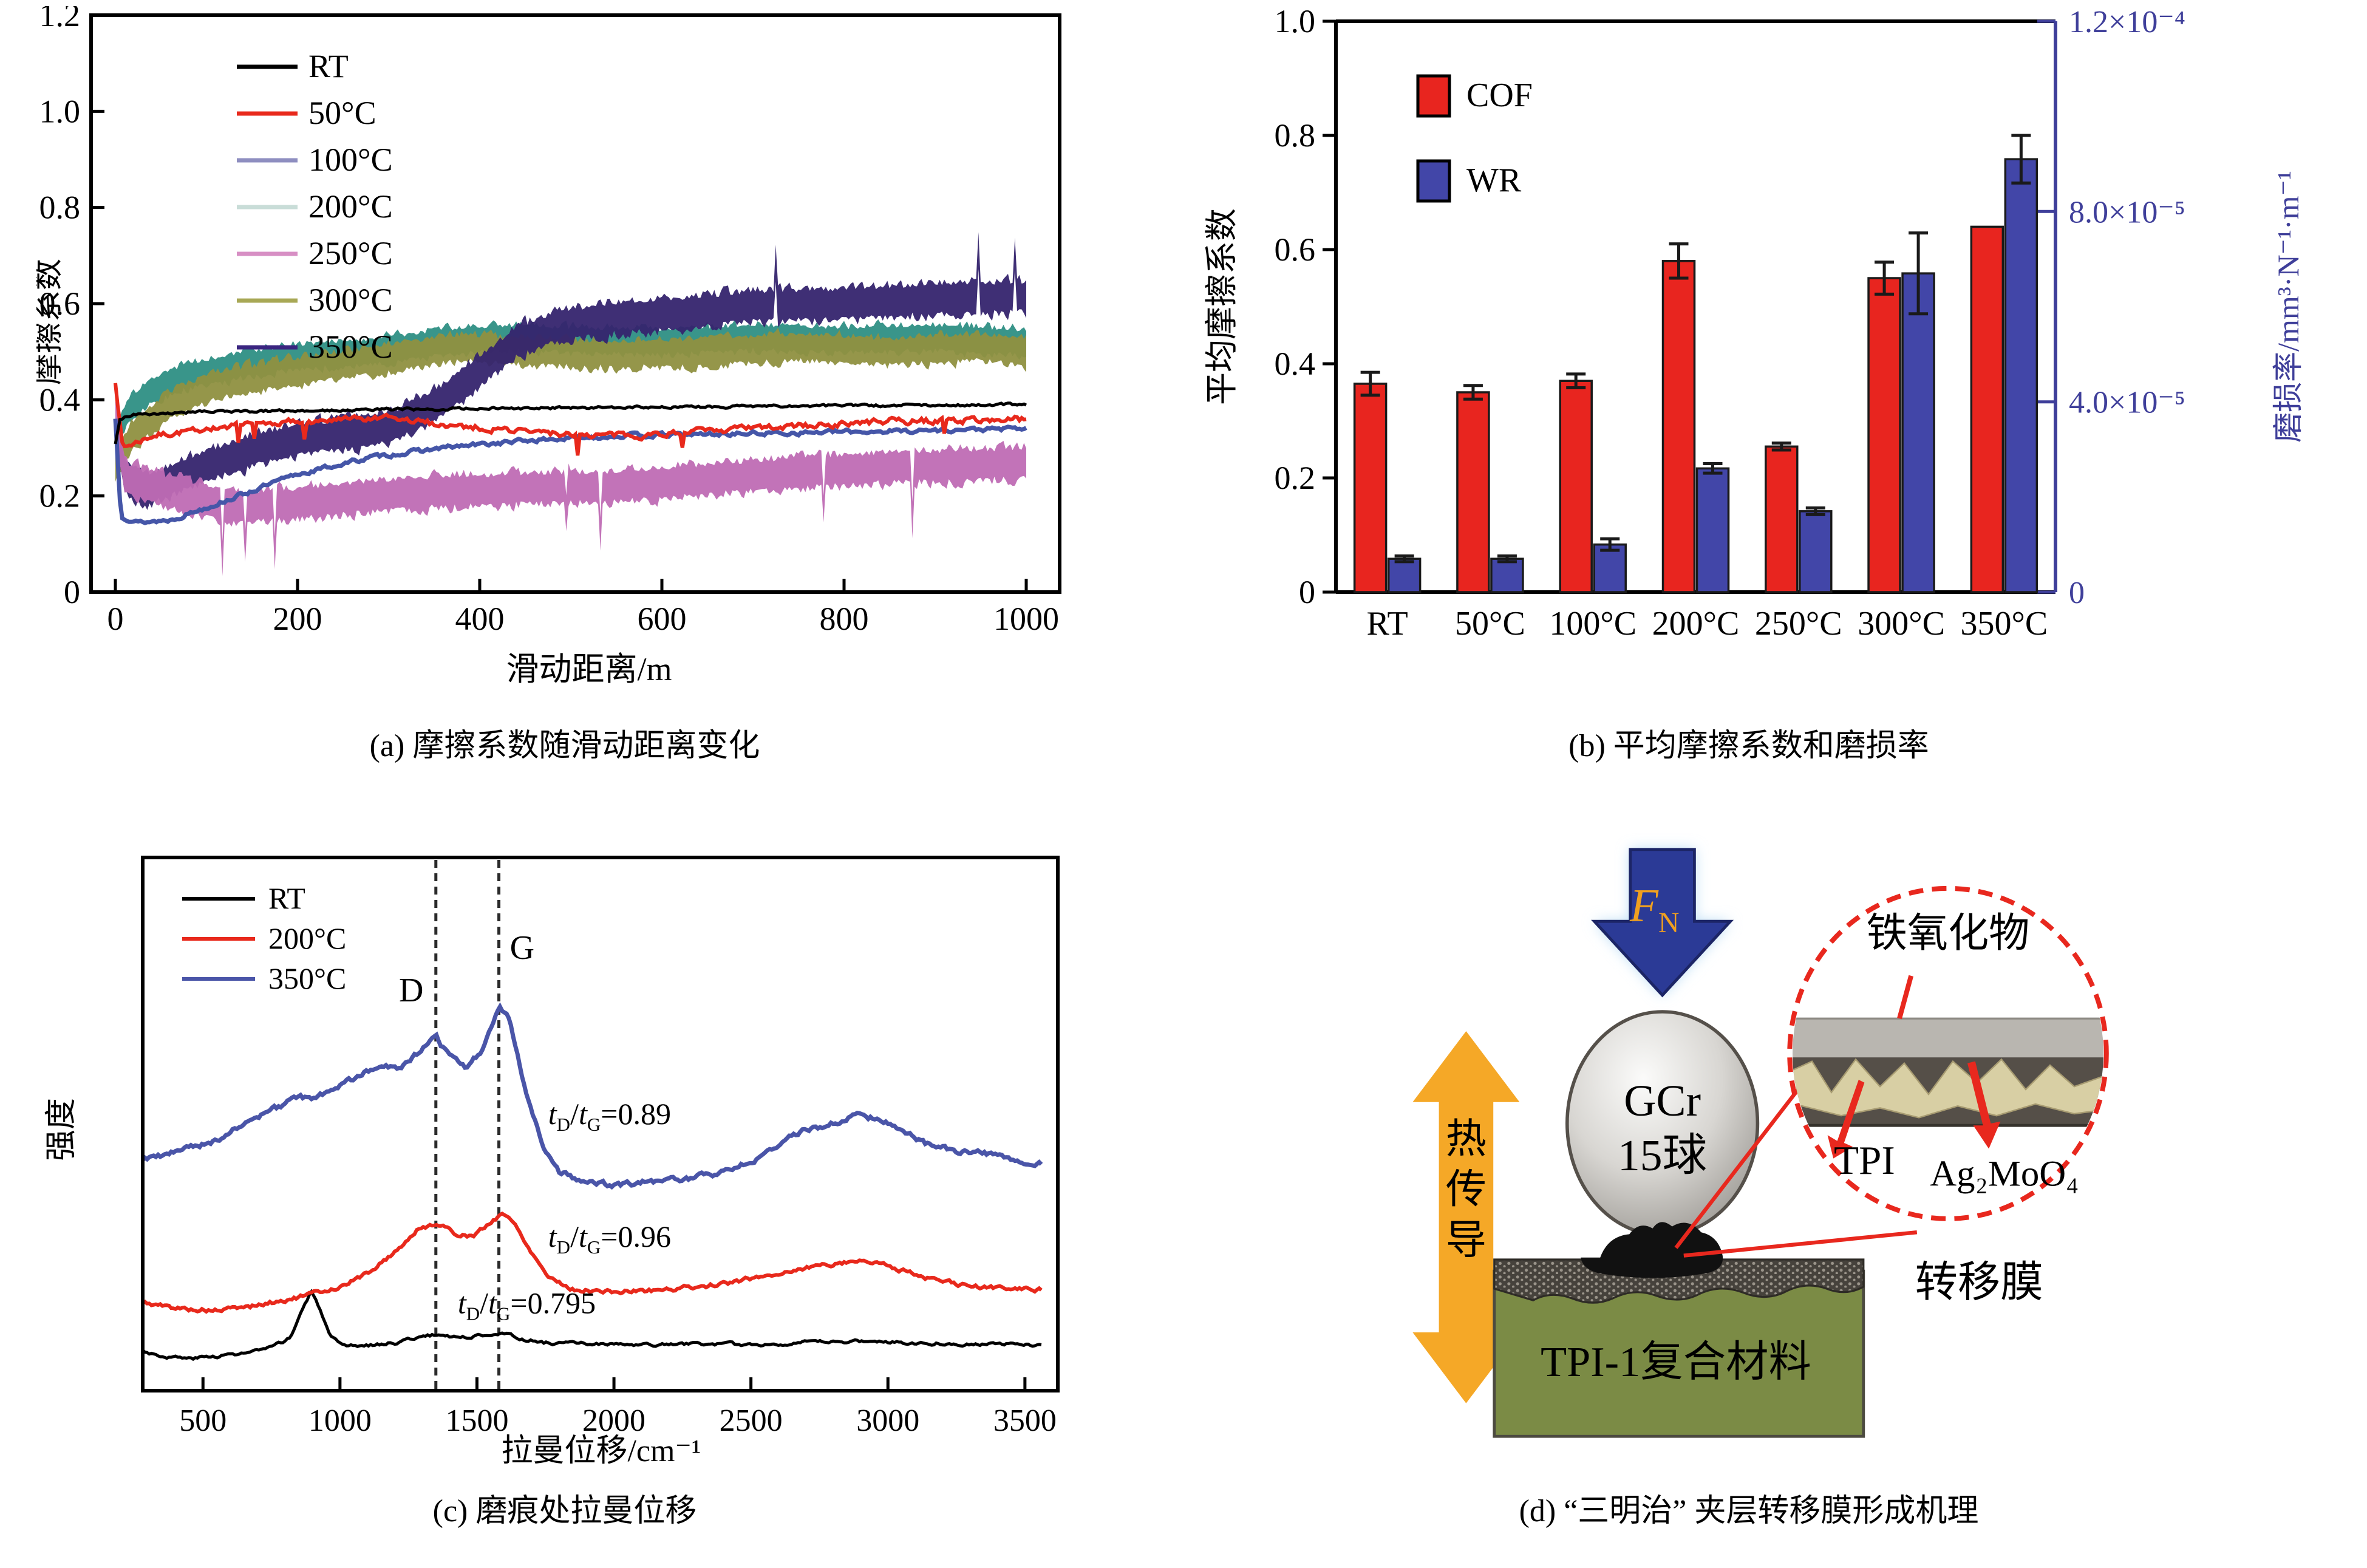  What do you see at coordinates (1466, 1139) in the screenshot?
I see `chart-element: 热` at bounding box center [1466, 1139].